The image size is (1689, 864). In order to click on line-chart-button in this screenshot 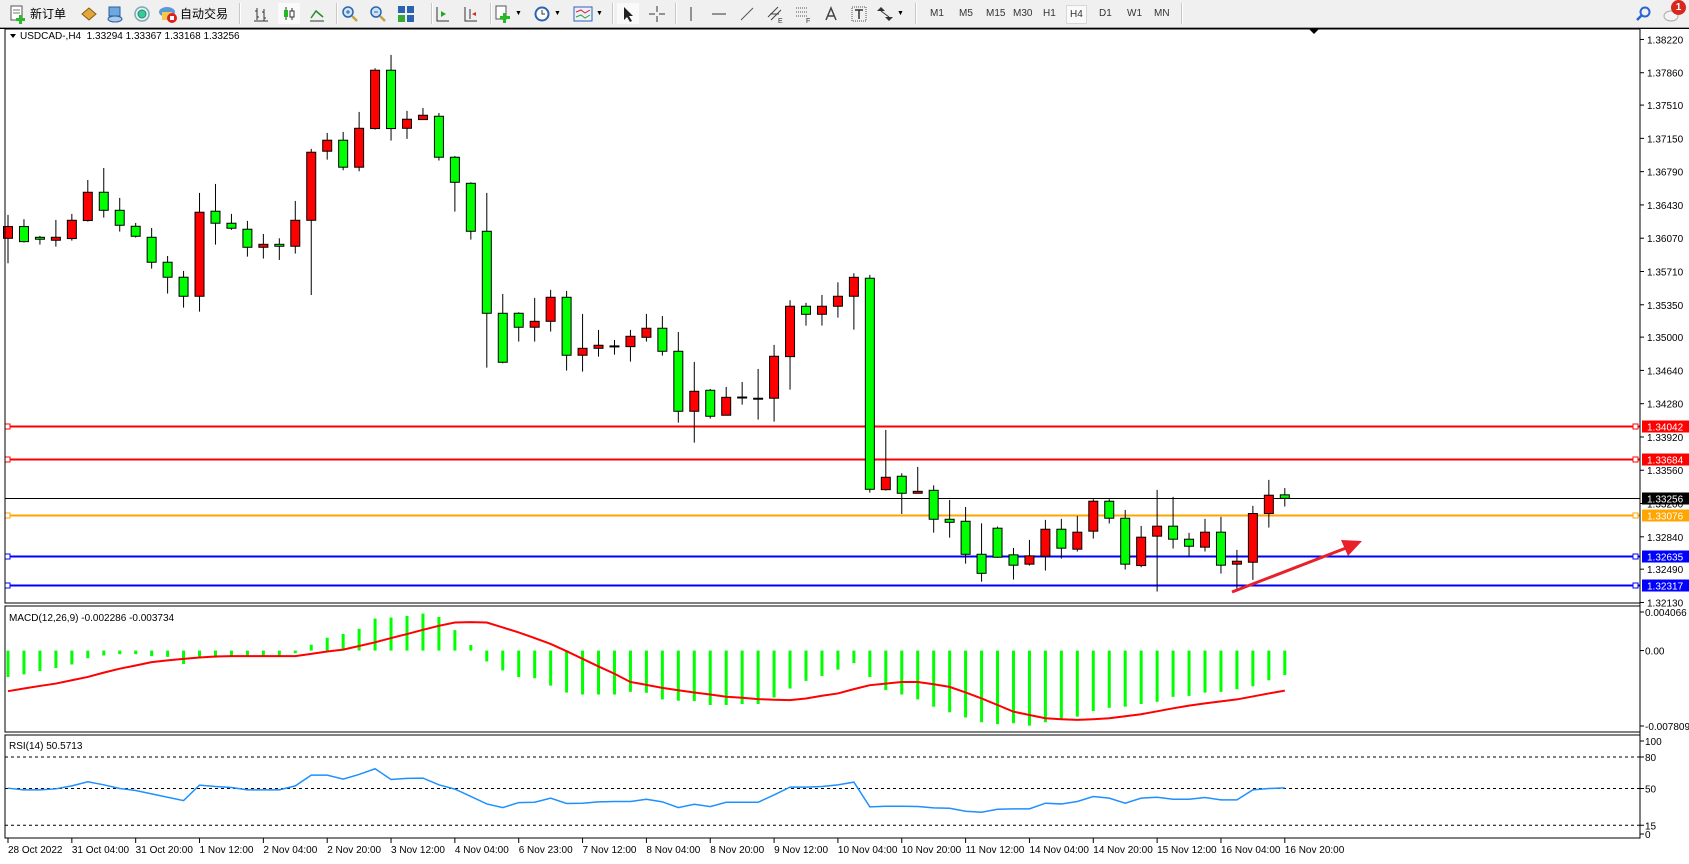, I will do `click(317, 13)`.